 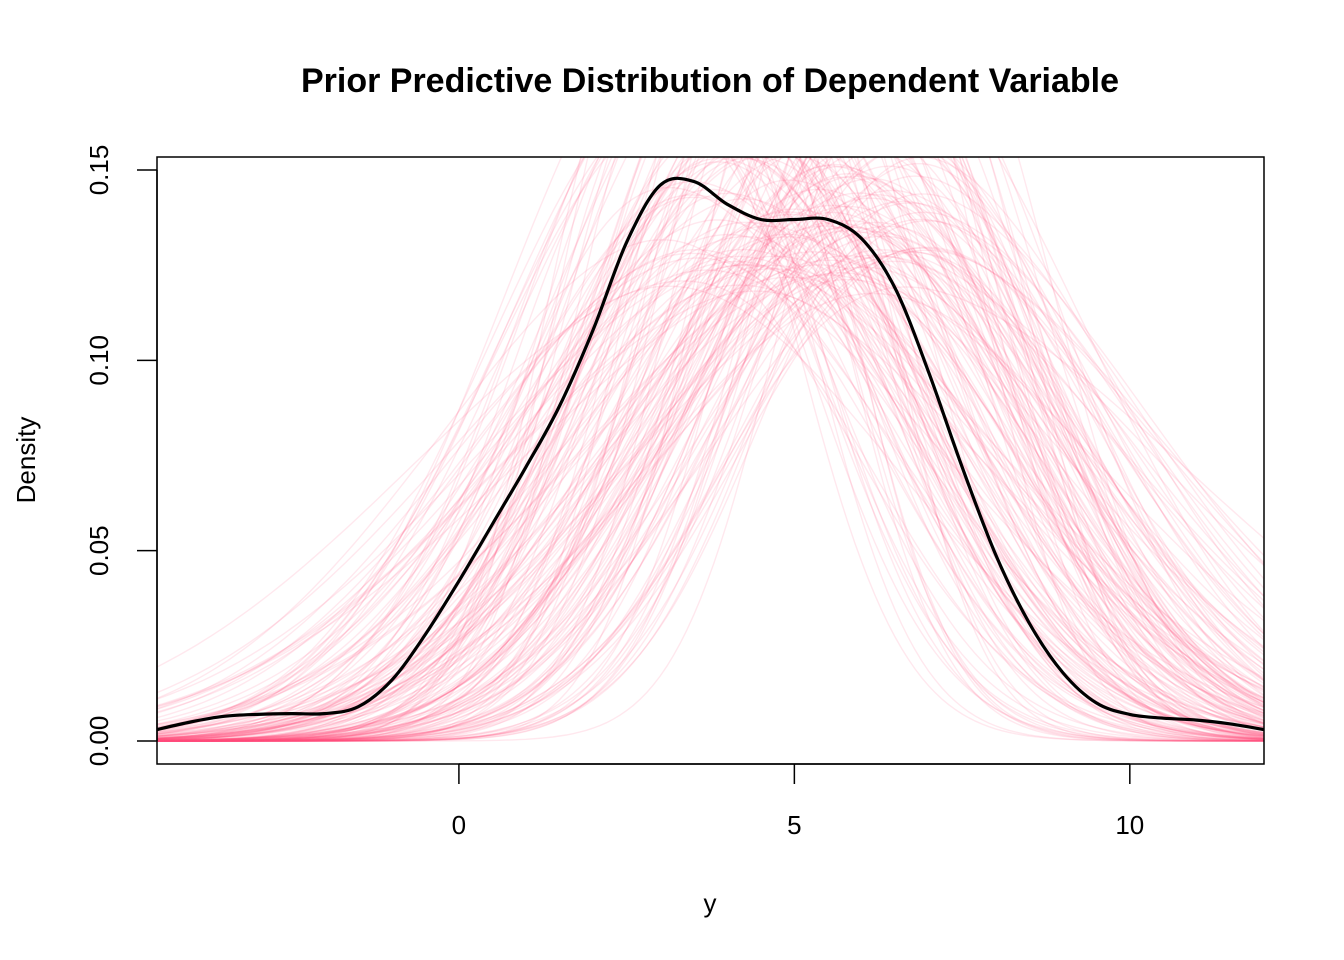 I want to click on y-tick-label: 0.00, so click(x=99, y=741).